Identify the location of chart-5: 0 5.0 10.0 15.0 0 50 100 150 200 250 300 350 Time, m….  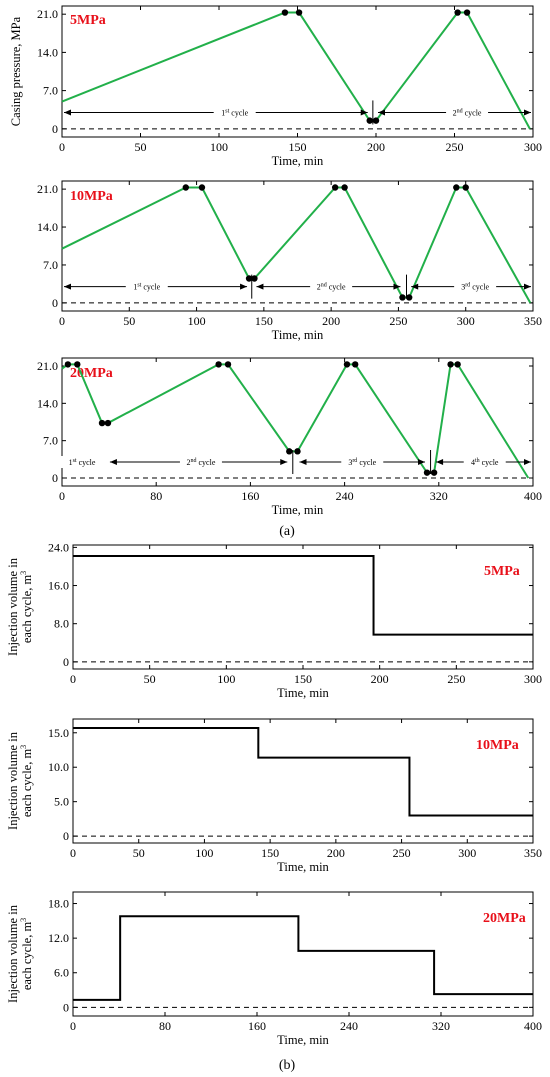
(274, 796).